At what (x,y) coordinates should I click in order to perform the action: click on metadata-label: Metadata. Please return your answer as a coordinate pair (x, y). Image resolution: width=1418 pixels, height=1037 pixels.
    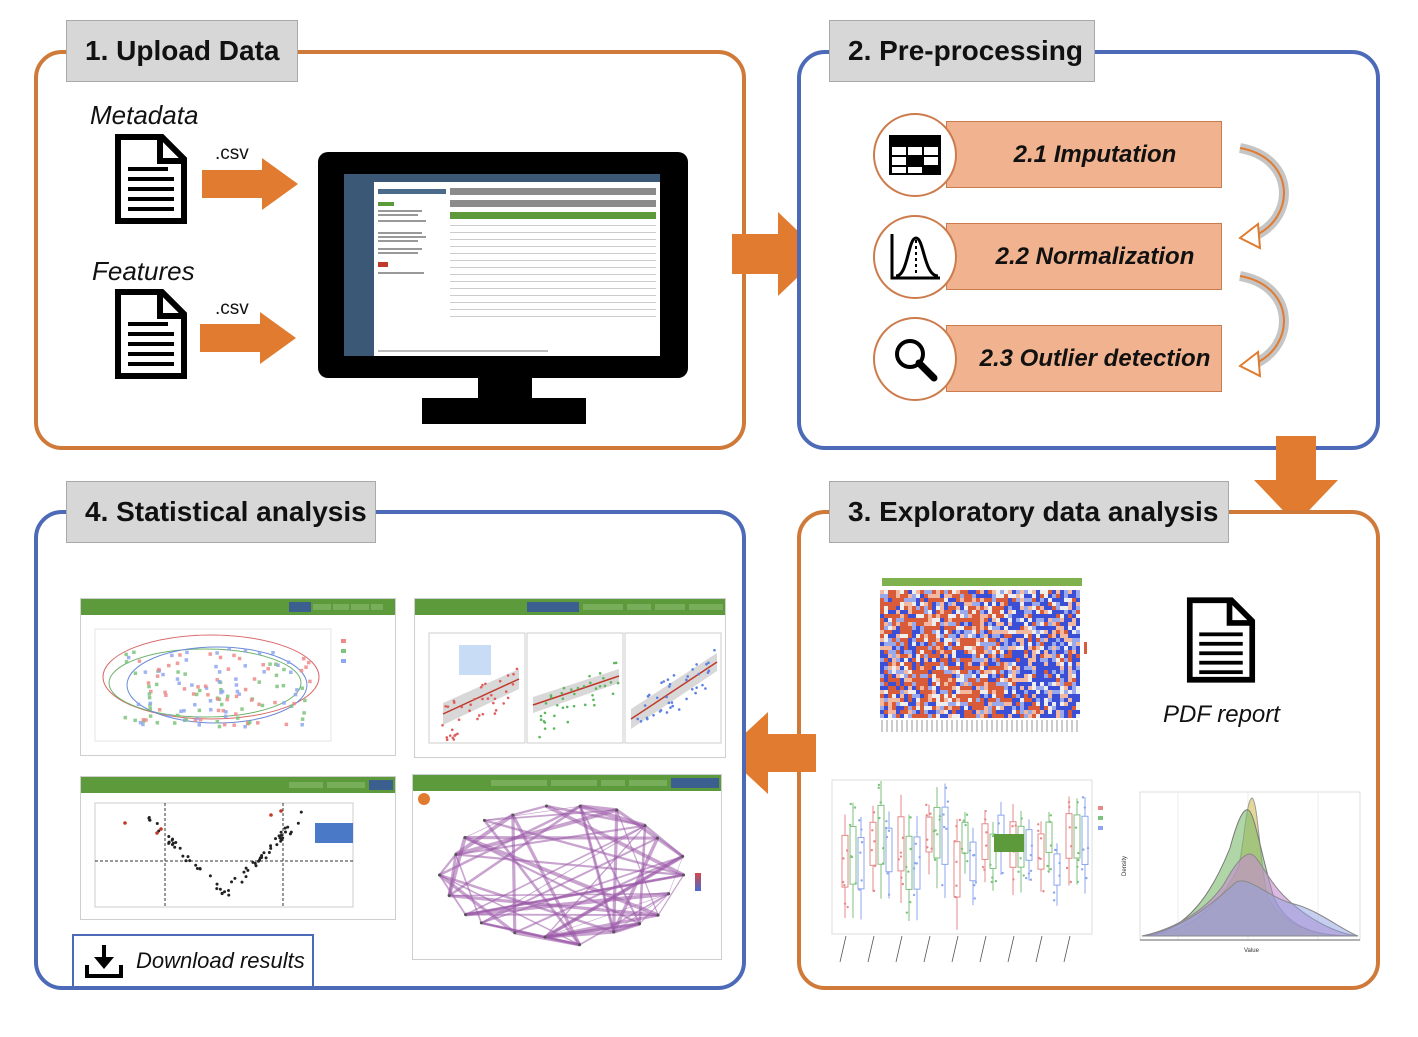
    Looking at the image, I should click on (144, 115).